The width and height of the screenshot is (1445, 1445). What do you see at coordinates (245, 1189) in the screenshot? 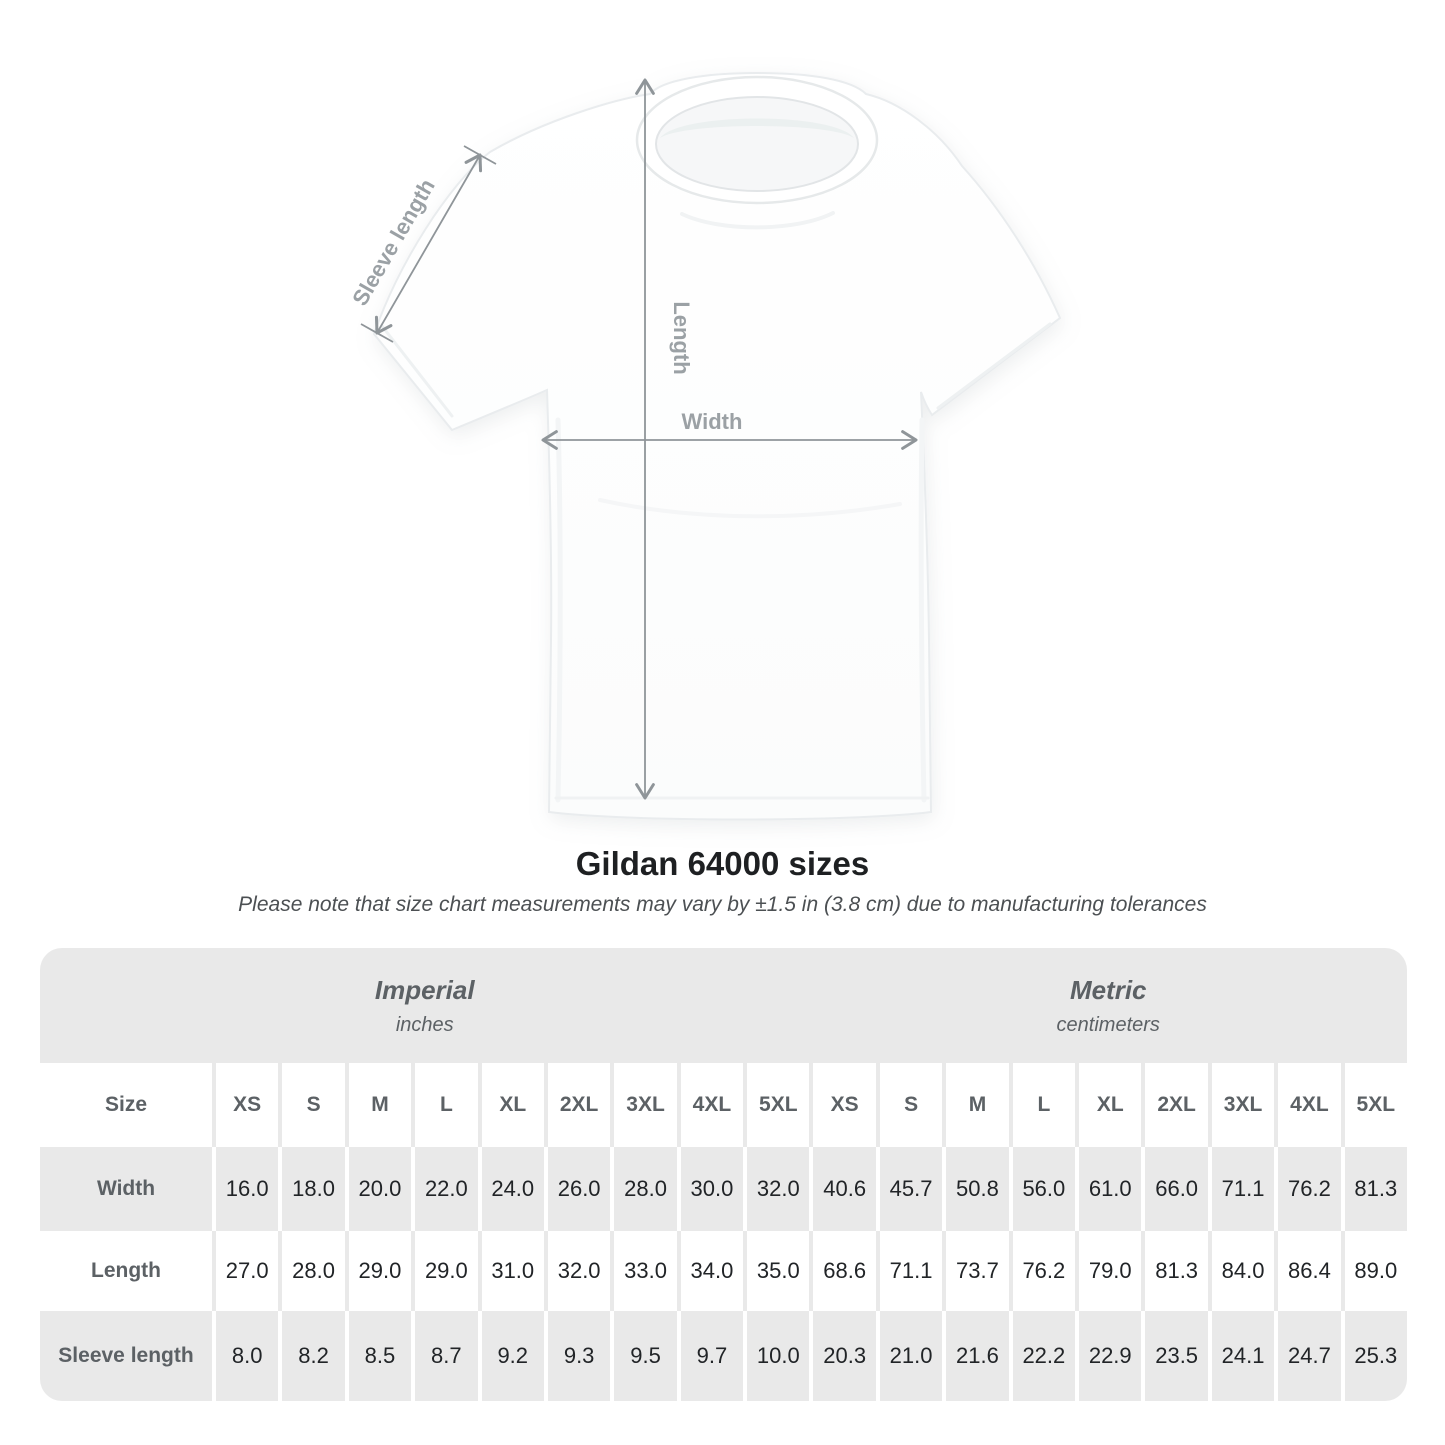
I see `measurement-value-cell: 16.0` at bounding box center [245, 1189].